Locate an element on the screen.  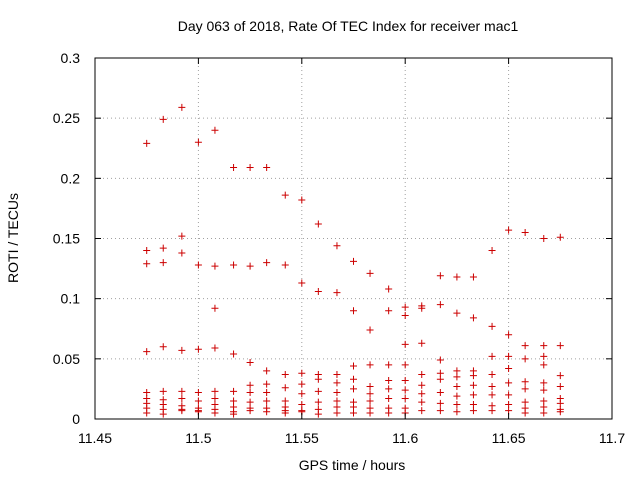
y-tick-label: 0.05 is located at coordinates (66, 359).